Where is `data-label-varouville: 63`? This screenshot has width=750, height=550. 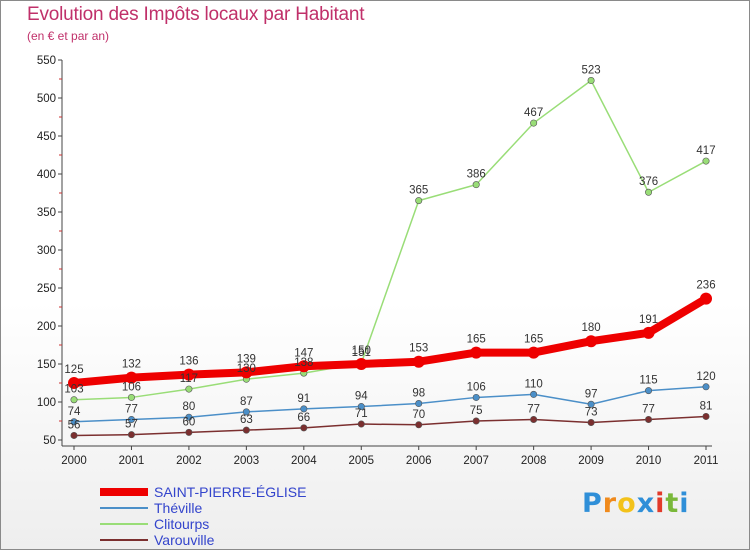
data-label-varouville: 63 is located at coordinates (246, 420).